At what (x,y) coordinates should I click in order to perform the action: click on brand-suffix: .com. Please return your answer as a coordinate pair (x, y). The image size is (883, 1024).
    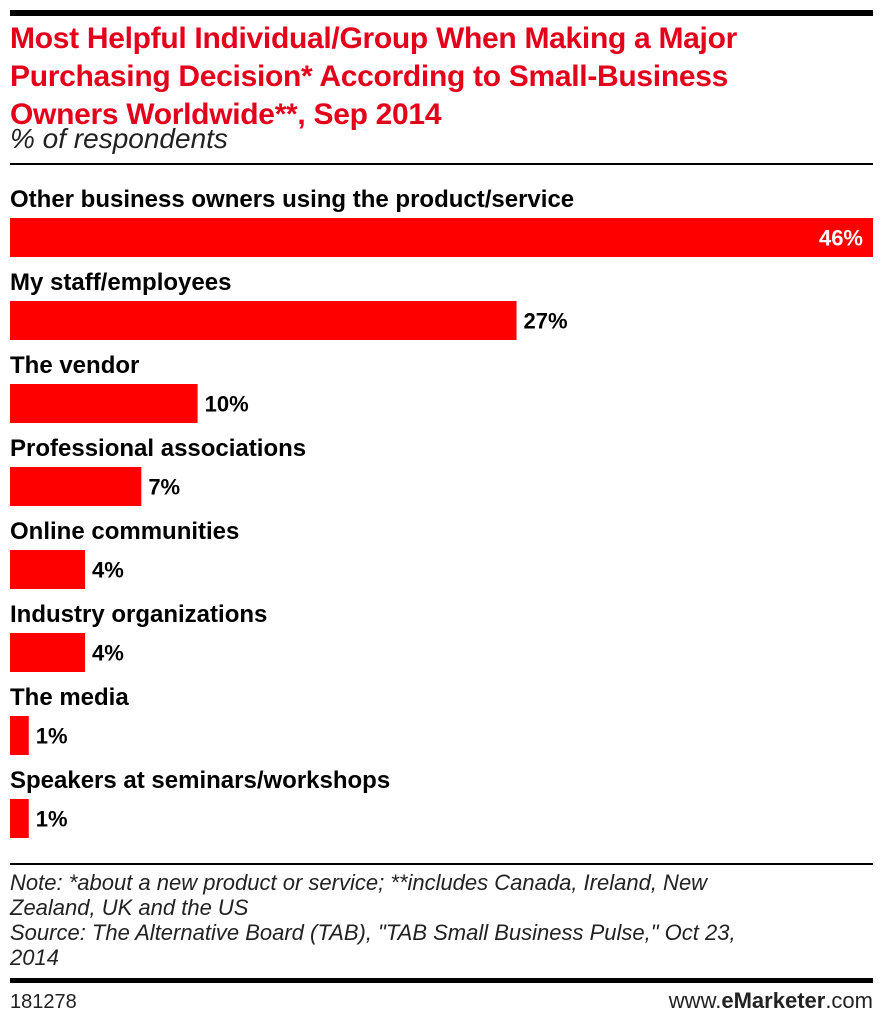
    Looking at the image, I should click on (849, 1000).